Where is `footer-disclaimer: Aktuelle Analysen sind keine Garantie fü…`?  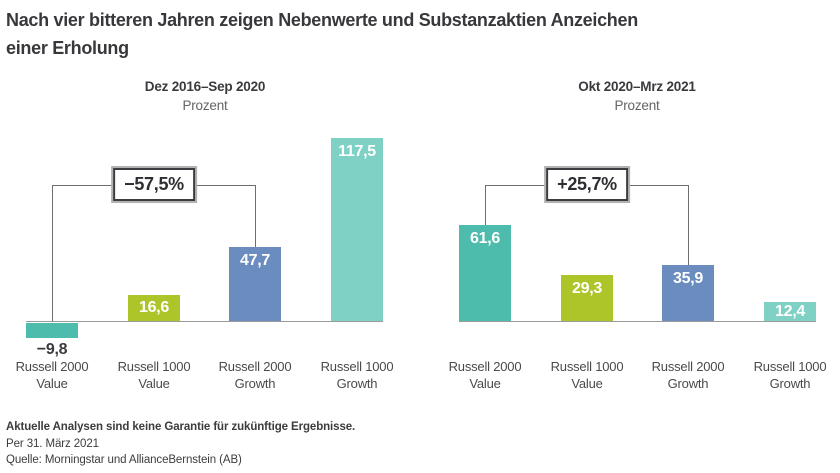 footer-disclaimer: Aktuelle Analysen sind keine Garantie fü… is located at coordinates (181, 427).